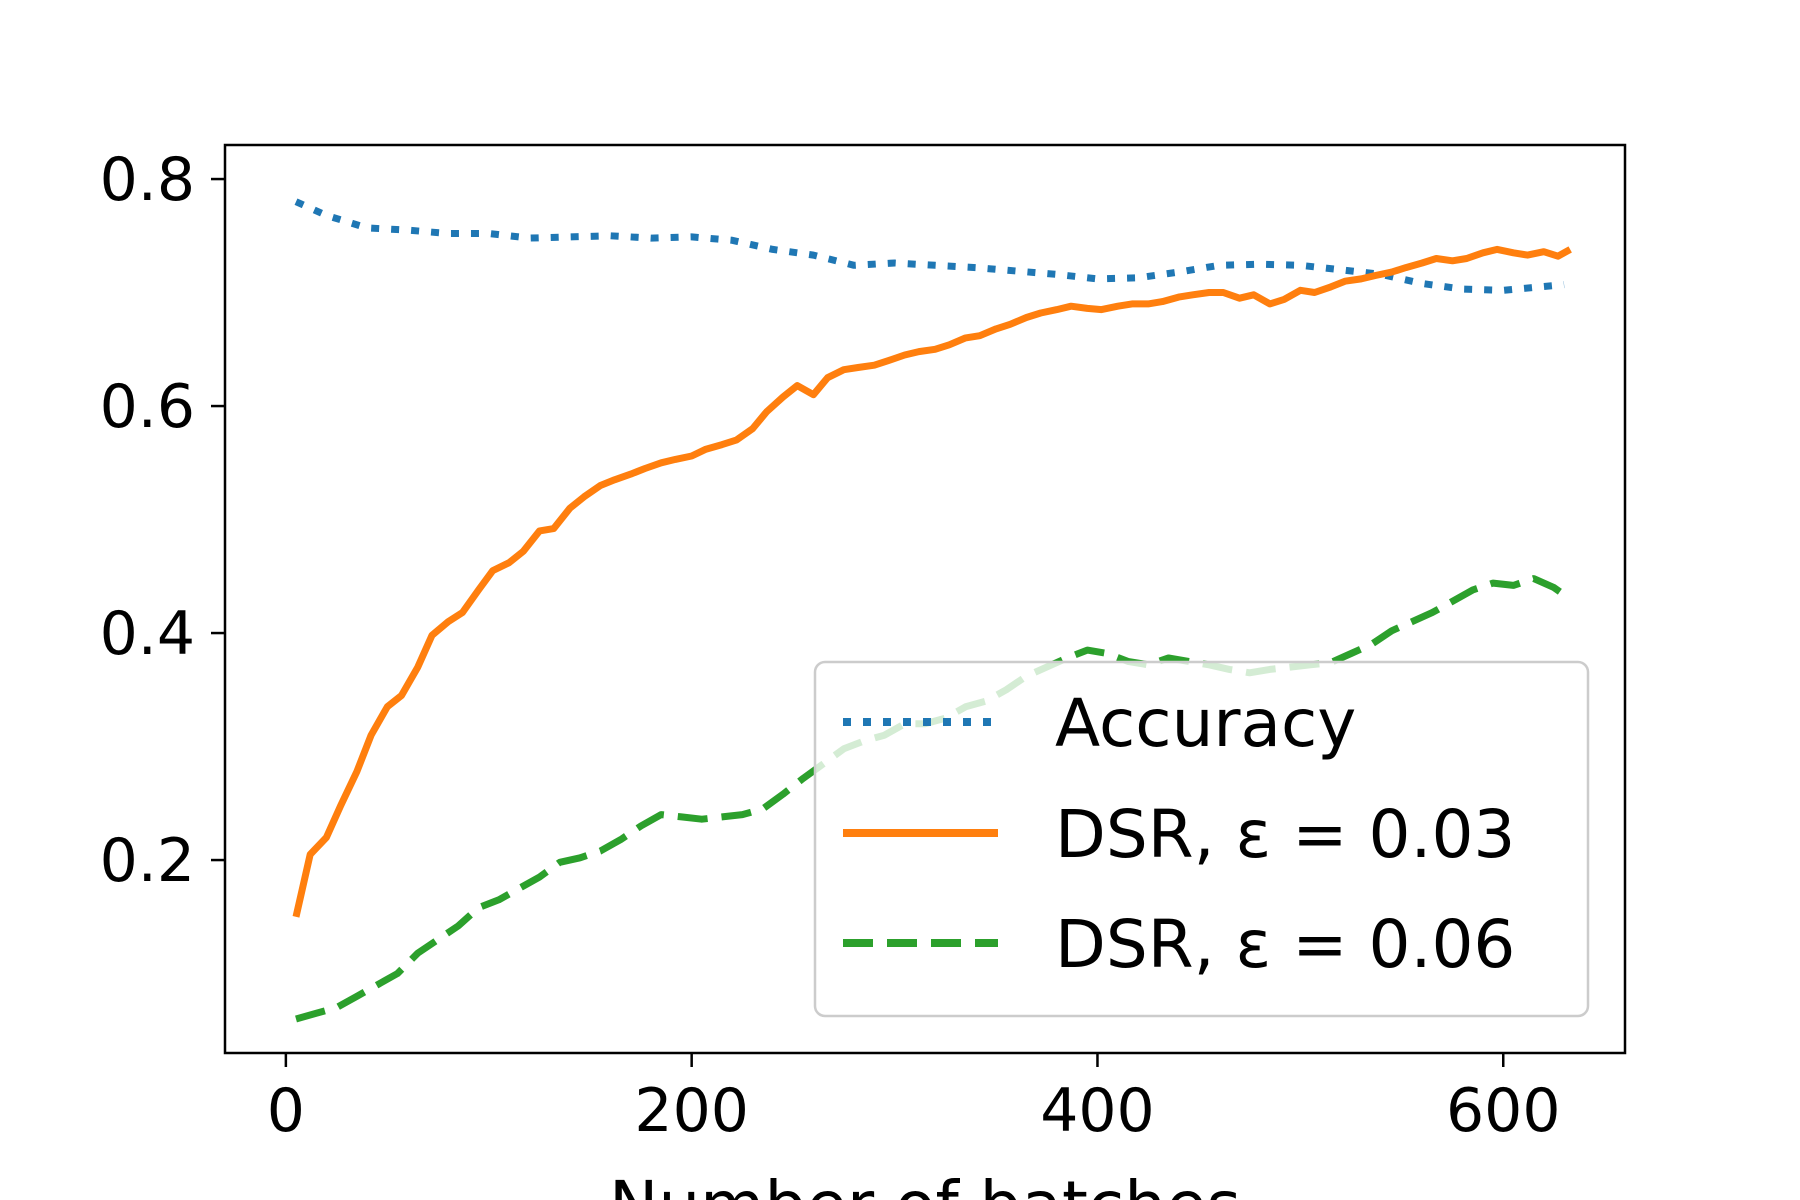 The image size is (1800, 1200). Describe the element at coordinates (1097, 1111) in the screenshot. I see `x-tick-label: 400` at that location.